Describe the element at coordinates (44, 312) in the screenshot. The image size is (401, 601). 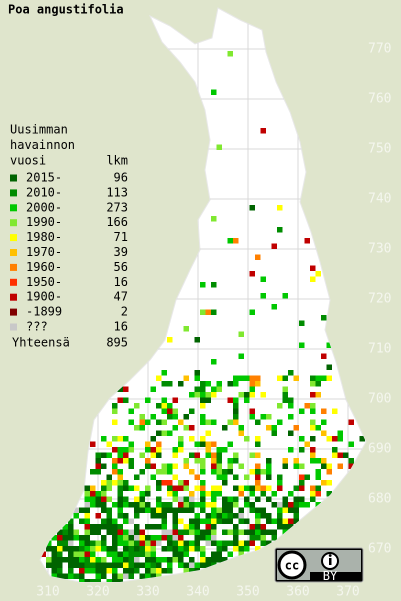
I see `legend-label: -1899` at that location.